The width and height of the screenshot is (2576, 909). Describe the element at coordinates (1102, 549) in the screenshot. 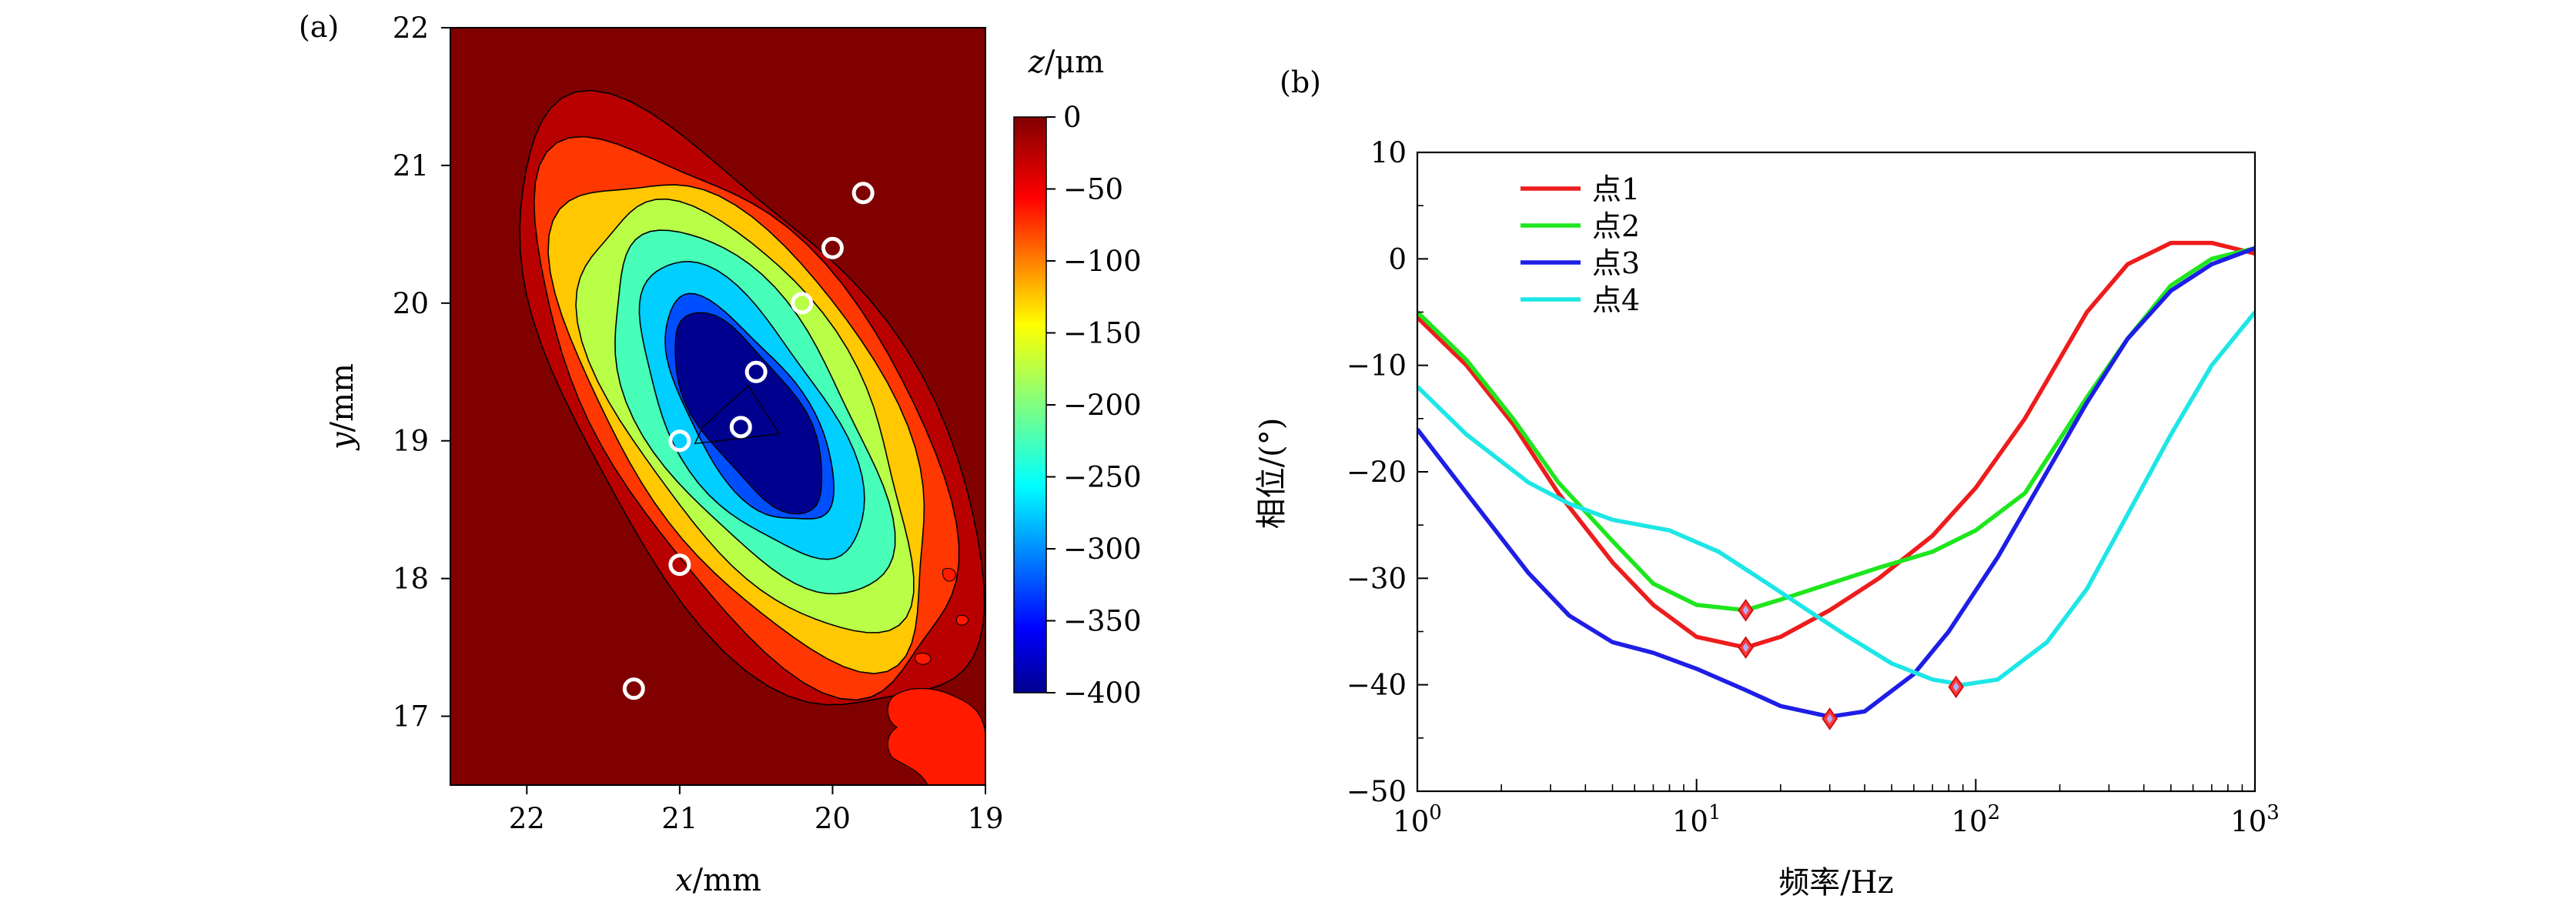

I see `colorbar-tick-label: −300` at that location.